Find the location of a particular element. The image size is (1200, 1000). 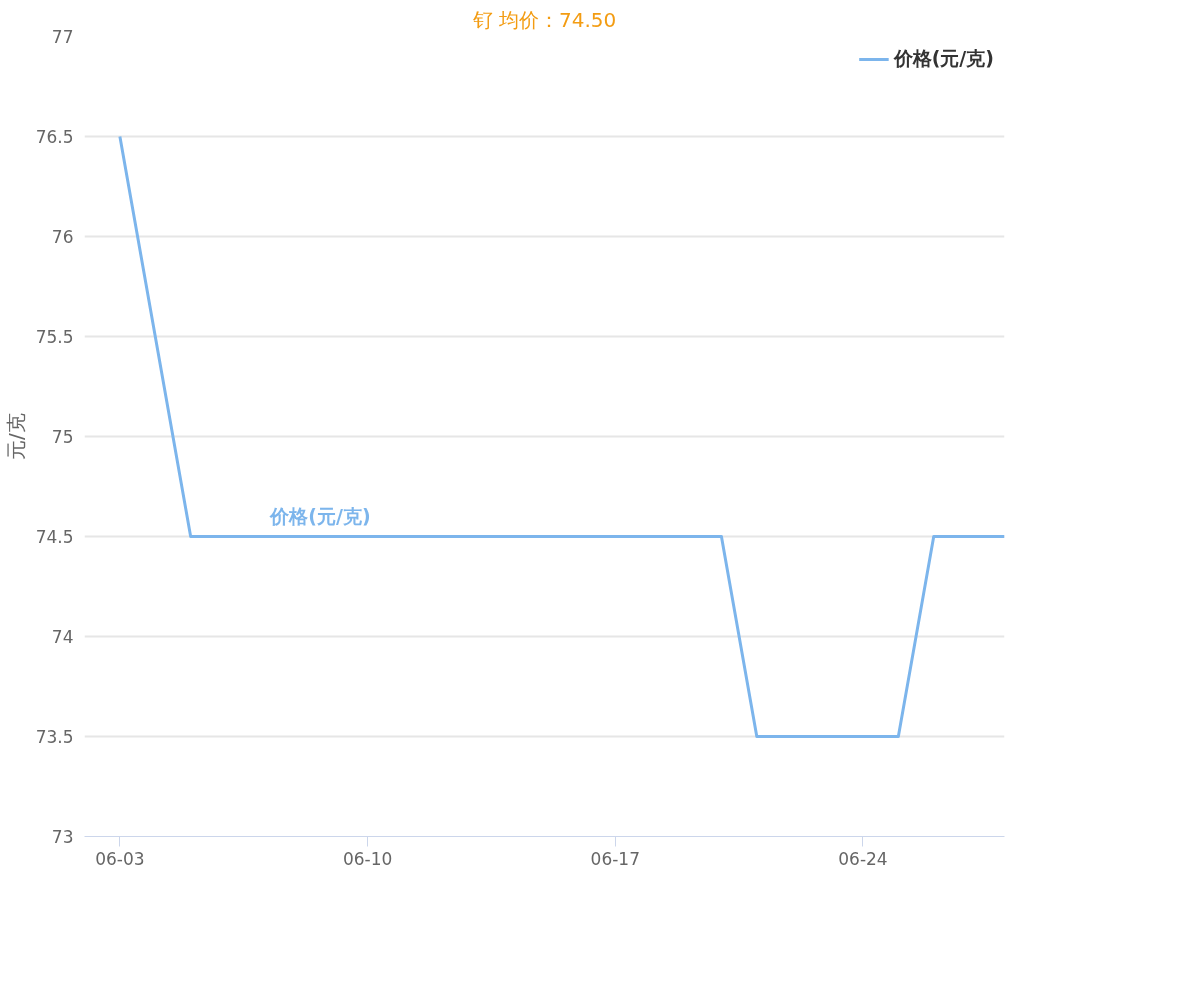

y-tick-label: 76.5 is located at coordinates (54, 137).